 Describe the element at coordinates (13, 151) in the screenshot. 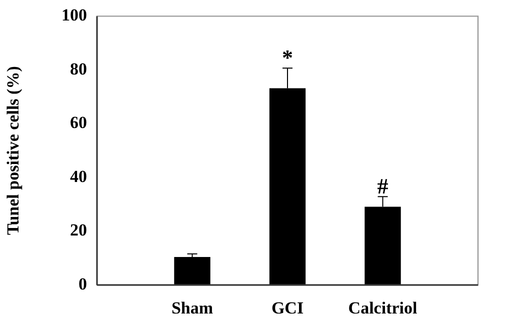

I see `y-axis-title: Tunel positive cells (%)` at that location.